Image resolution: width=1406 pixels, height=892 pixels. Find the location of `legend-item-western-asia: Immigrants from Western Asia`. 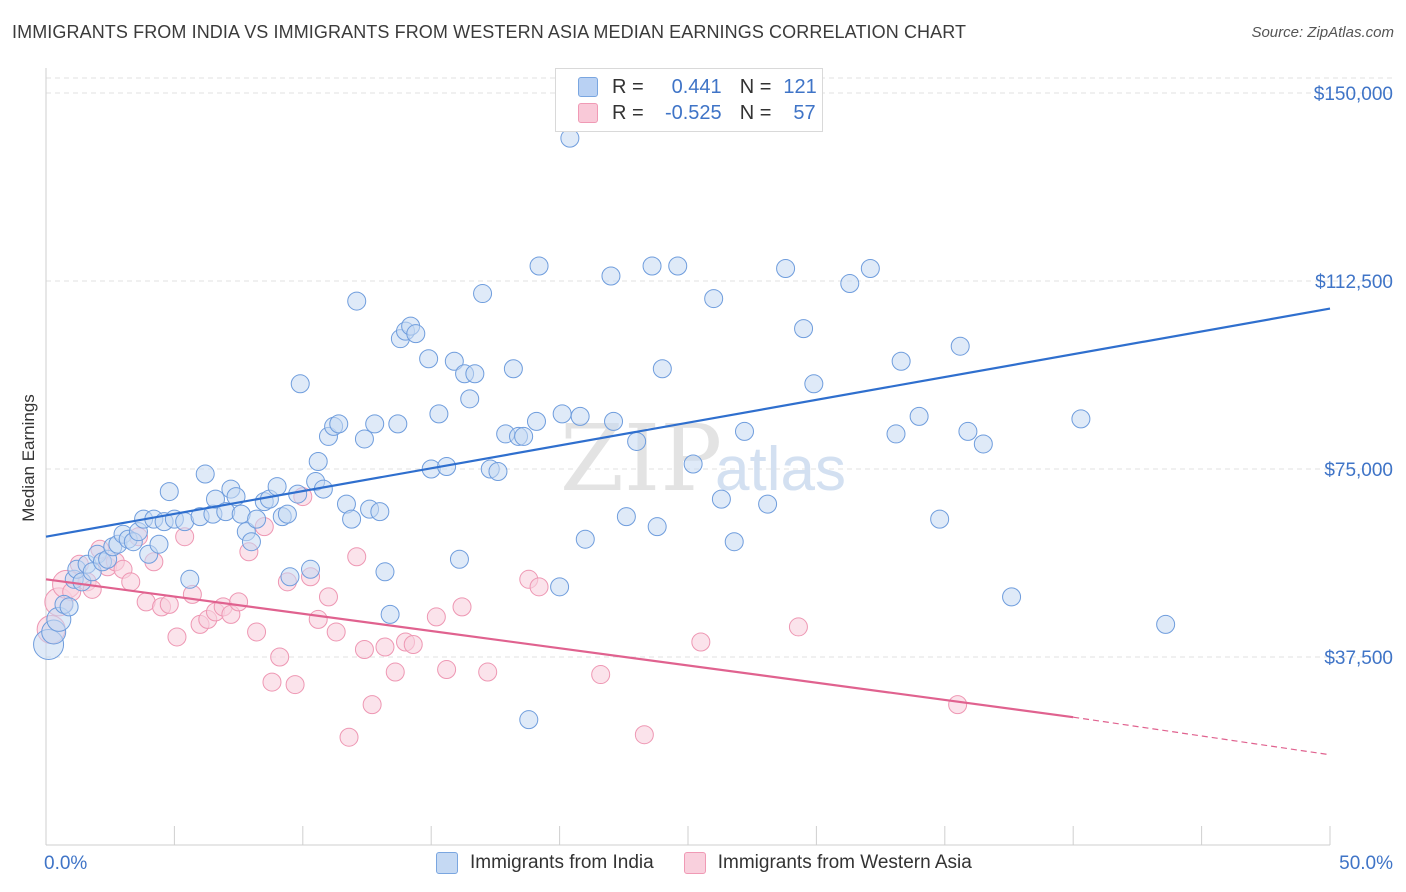

legend-item-western-asia: Immigrants from Western Asia is located at coordinates (827, 863).